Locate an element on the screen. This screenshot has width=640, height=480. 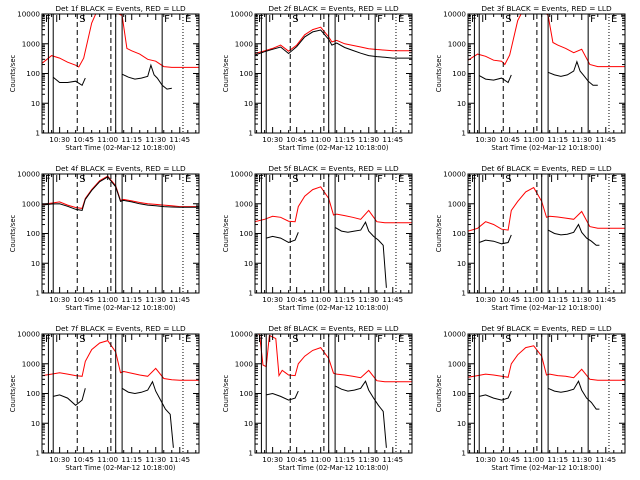
panel-title: Det 8f BLACK = Events, RED = LLD is located at coordinates (333, 328).